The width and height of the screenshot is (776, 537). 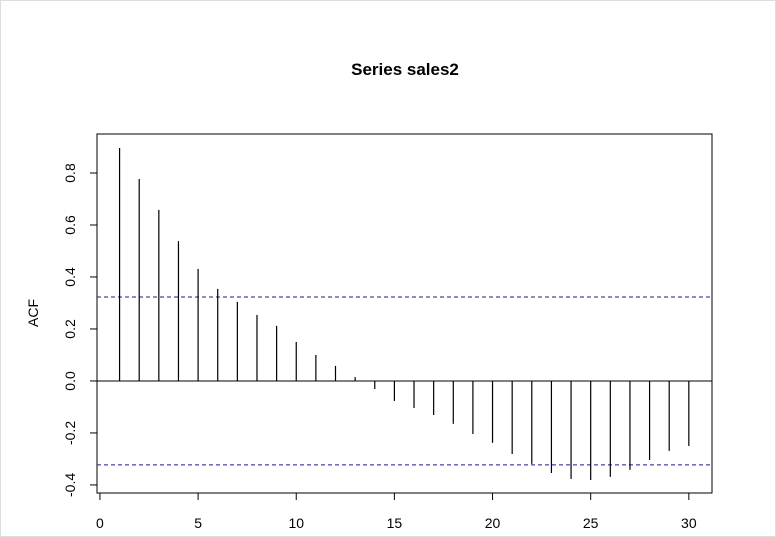 What do you see at coordinates (70, 225) in the screenshot?
I see `y-tick-label: 0.6` at bounding box center [70, 225].